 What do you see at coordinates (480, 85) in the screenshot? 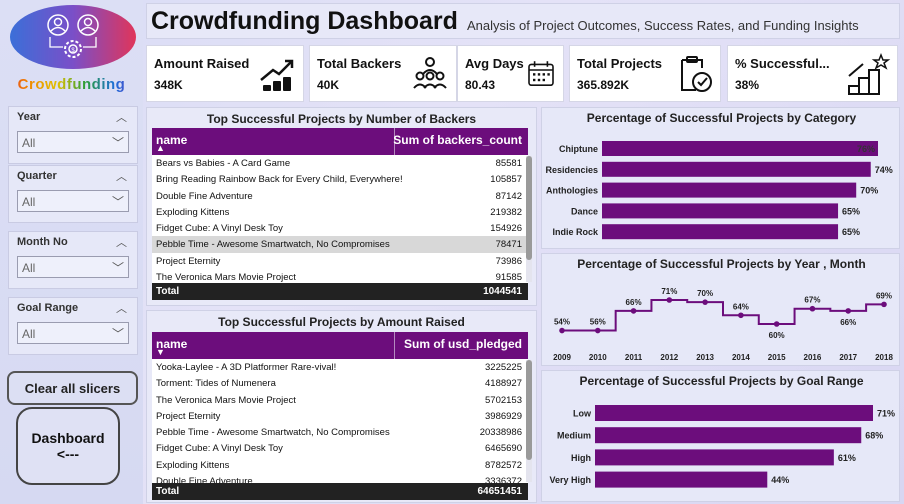
I see `kpi-value: 80.43` at bounding box center [480, 85].